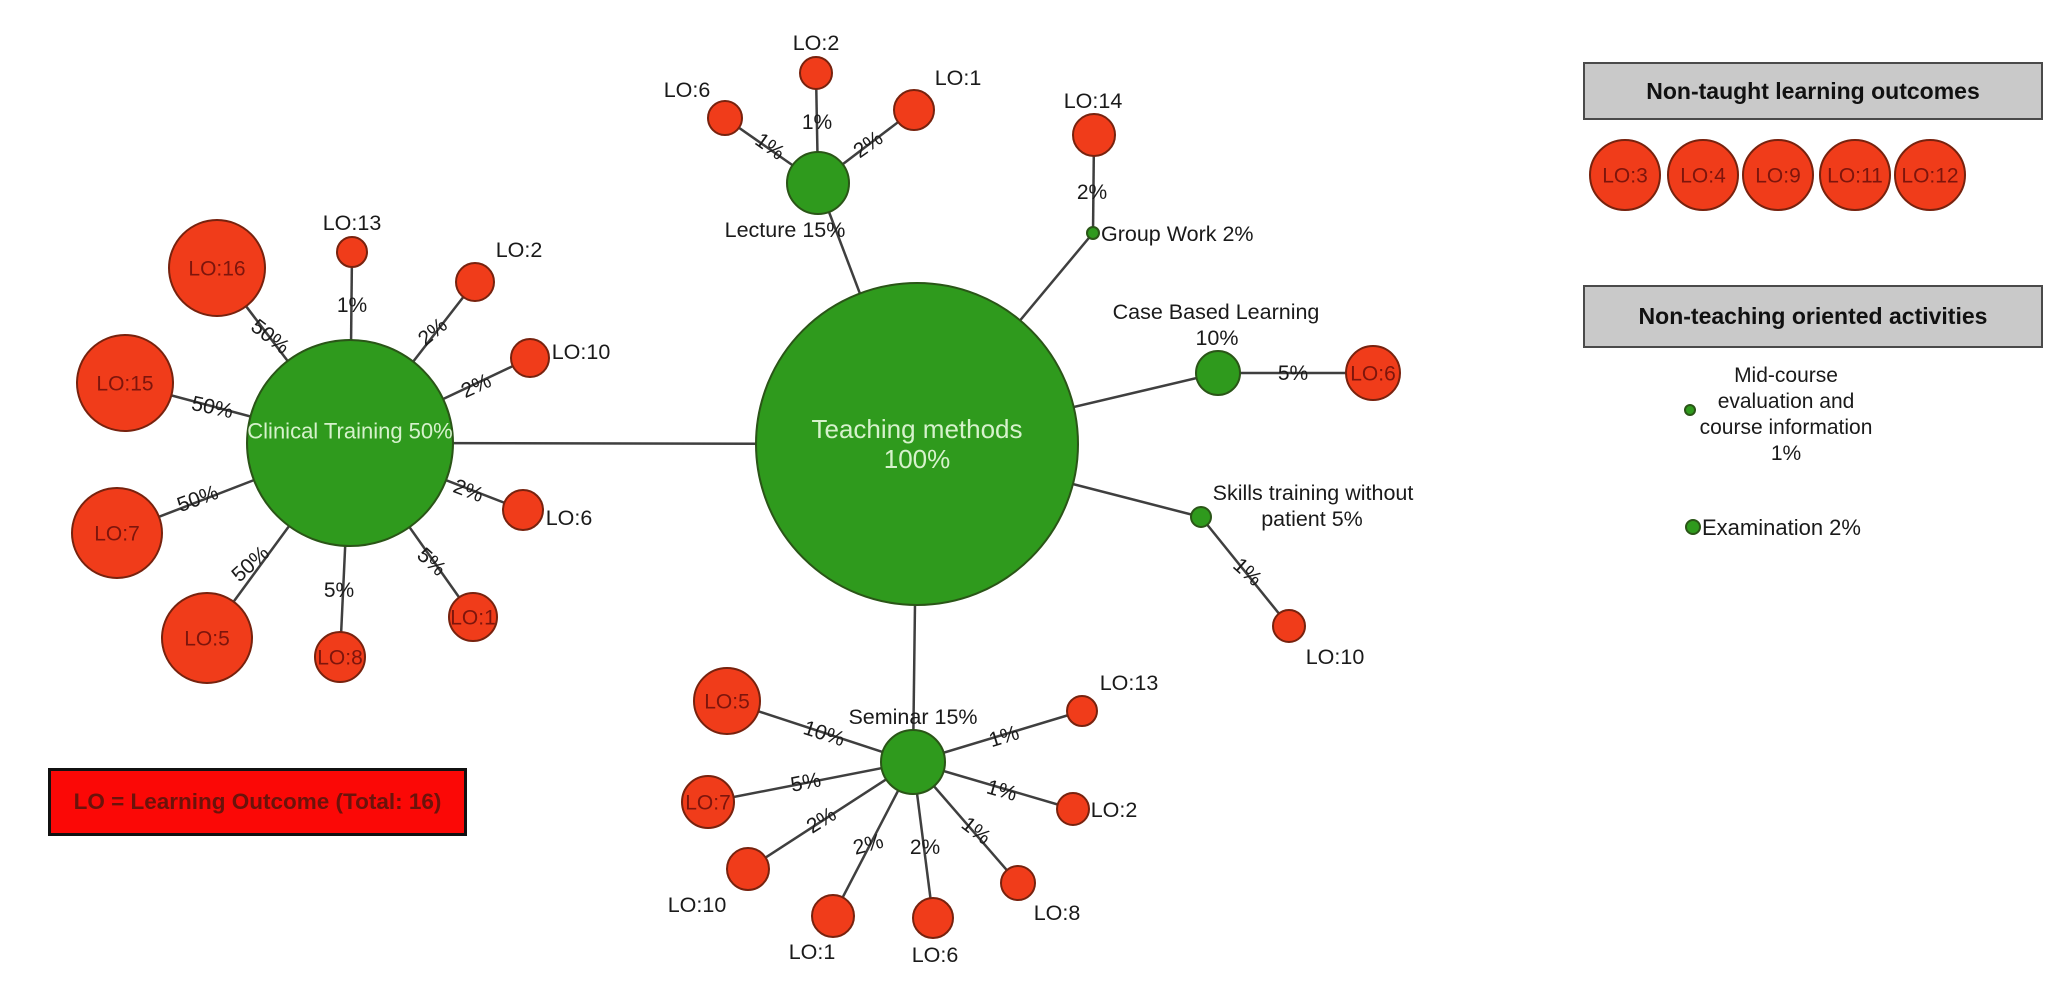 The width and height of the screenshot is (2059, 1001). Describe the element at coordinates (916, 429) in the screenshot. I see `node-label-teaching: Teaching methods` at that location.